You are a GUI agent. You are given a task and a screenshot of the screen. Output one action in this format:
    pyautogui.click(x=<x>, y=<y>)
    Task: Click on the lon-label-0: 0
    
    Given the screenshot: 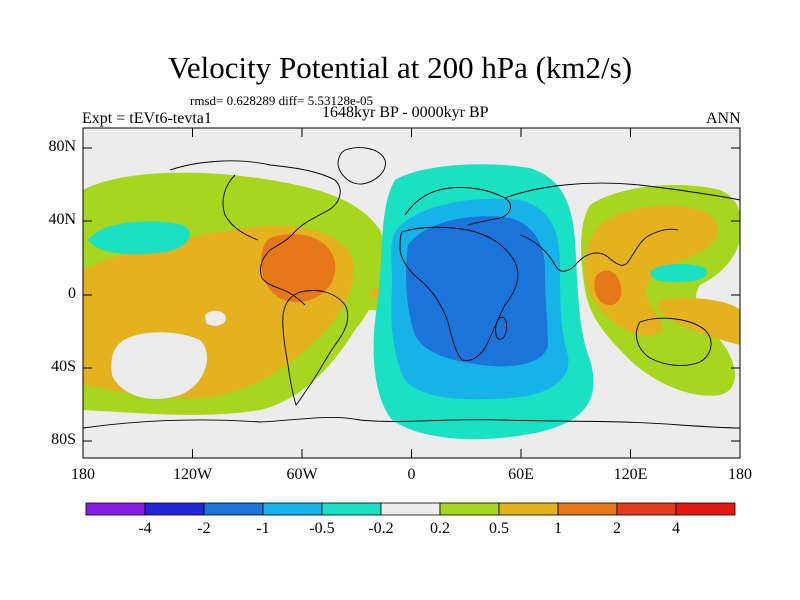 What is the action you would take?
    pyautogui.click(x=411, y=474)
    